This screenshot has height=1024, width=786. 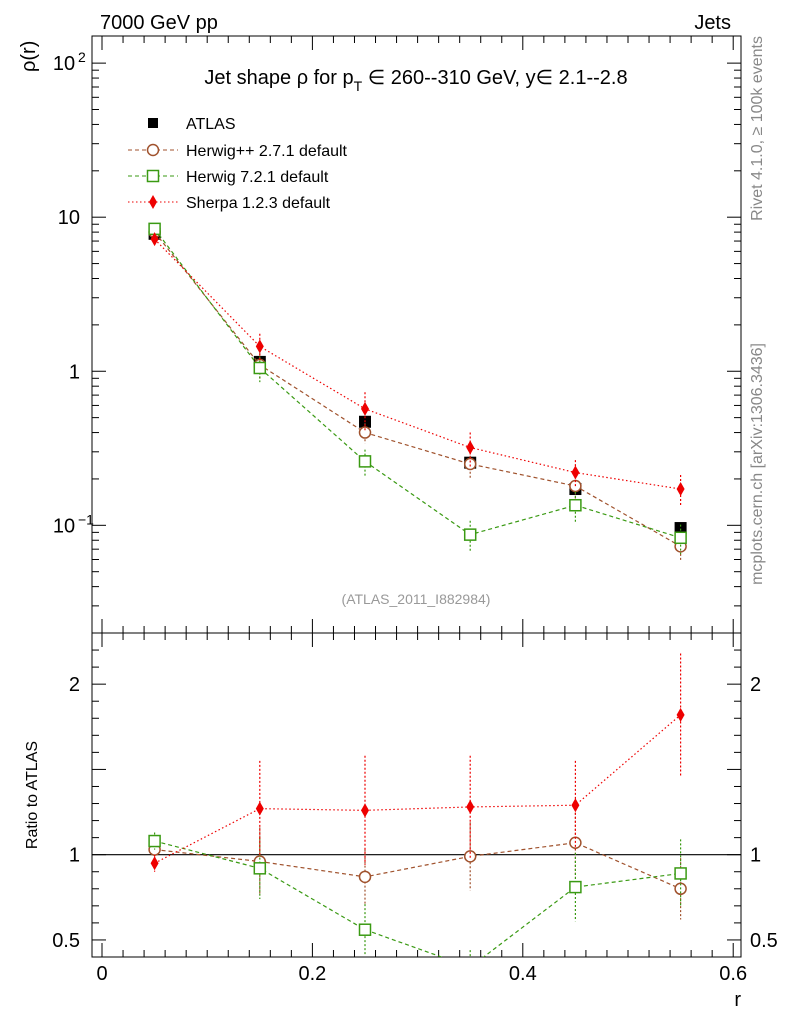 I want to click on ratio-series-herwig-7-2-1-default, so click(x=417, y=894).